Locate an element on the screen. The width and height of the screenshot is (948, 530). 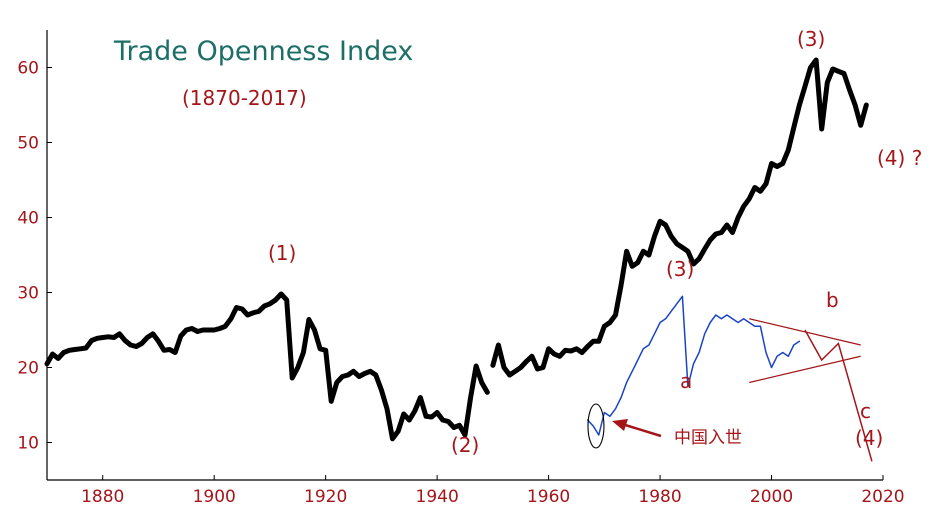
x-tick-label: 1900 is located at coordinates (214, 497).